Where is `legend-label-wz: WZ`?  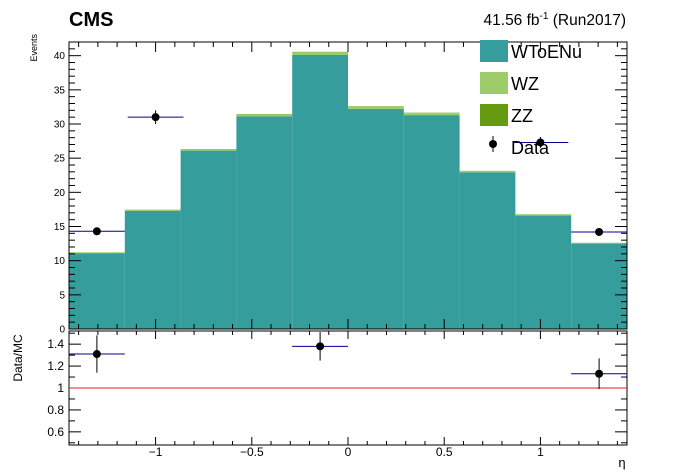
legend-label-wz: WZ is located at coordinates (525, 84).